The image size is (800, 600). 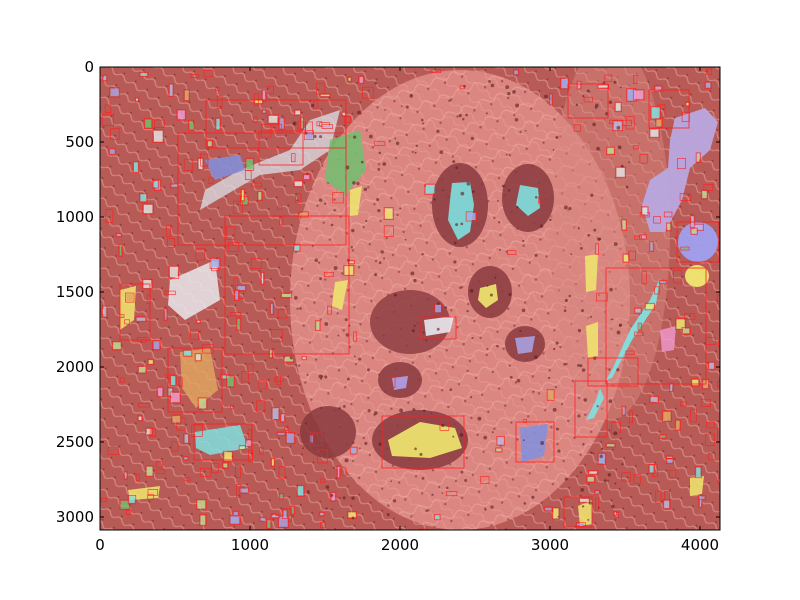 What do you see at coordinates (79, 142) in the screenshot?
I see `y-tick-label: 500` at bounding box center [79, 142].